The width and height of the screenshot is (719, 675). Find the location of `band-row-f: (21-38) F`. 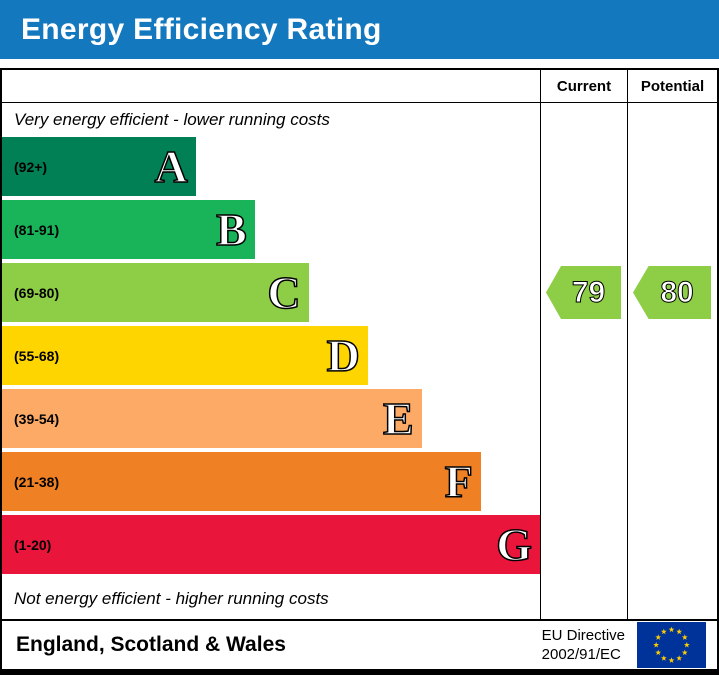

band-row-f: (21-38) F is located at coordinates (271, 483).